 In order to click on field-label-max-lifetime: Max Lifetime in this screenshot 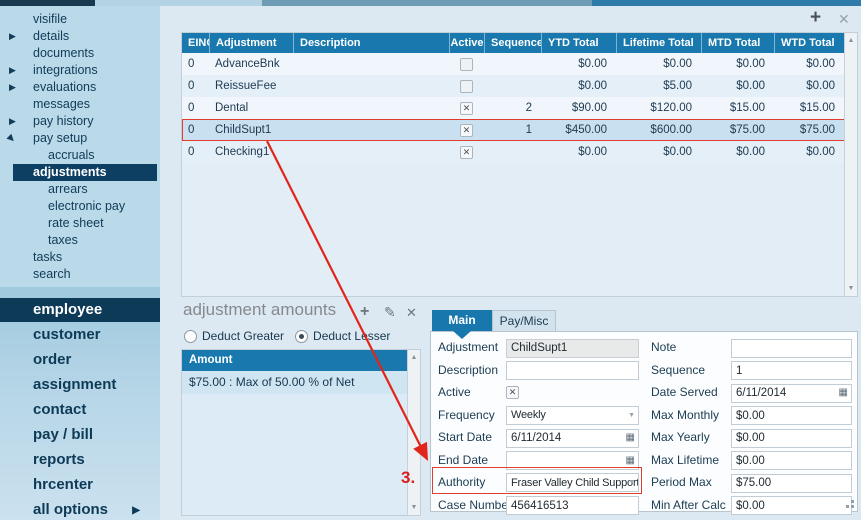, I will do `click(685, 459)`.